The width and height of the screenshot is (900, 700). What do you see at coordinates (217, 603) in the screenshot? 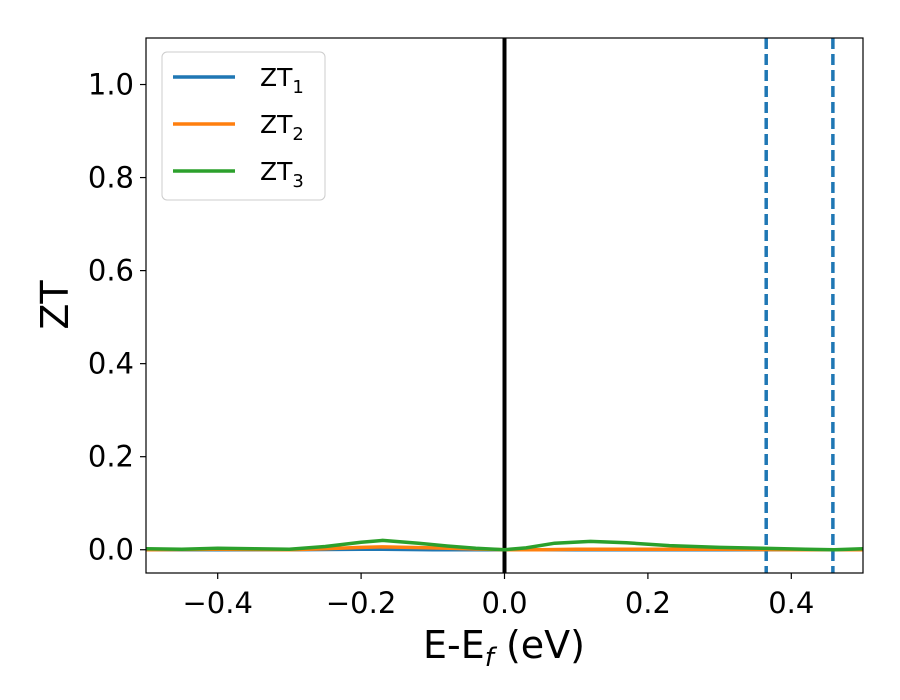
I see `x-tick-label: −0.4` at bounding box center [217, 603].